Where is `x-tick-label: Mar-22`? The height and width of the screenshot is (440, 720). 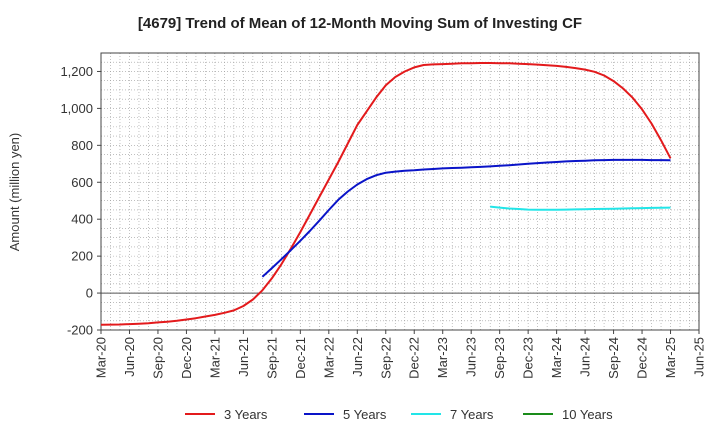 x-tick-label: Mar-22 is located at coordinates (328, 357).